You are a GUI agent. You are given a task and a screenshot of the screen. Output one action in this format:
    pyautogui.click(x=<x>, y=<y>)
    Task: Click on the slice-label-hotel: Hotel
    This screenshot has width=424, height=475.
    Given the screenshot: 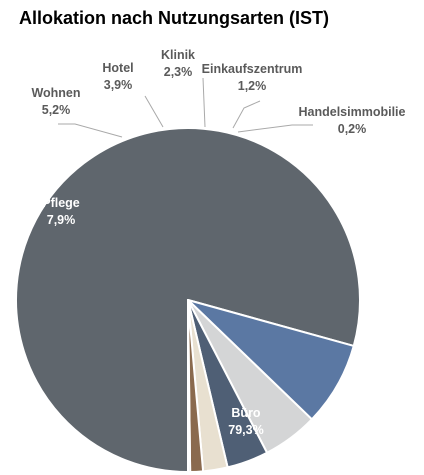 What is the action you would take?
    pyautogui.click(x=117, y=68)
    